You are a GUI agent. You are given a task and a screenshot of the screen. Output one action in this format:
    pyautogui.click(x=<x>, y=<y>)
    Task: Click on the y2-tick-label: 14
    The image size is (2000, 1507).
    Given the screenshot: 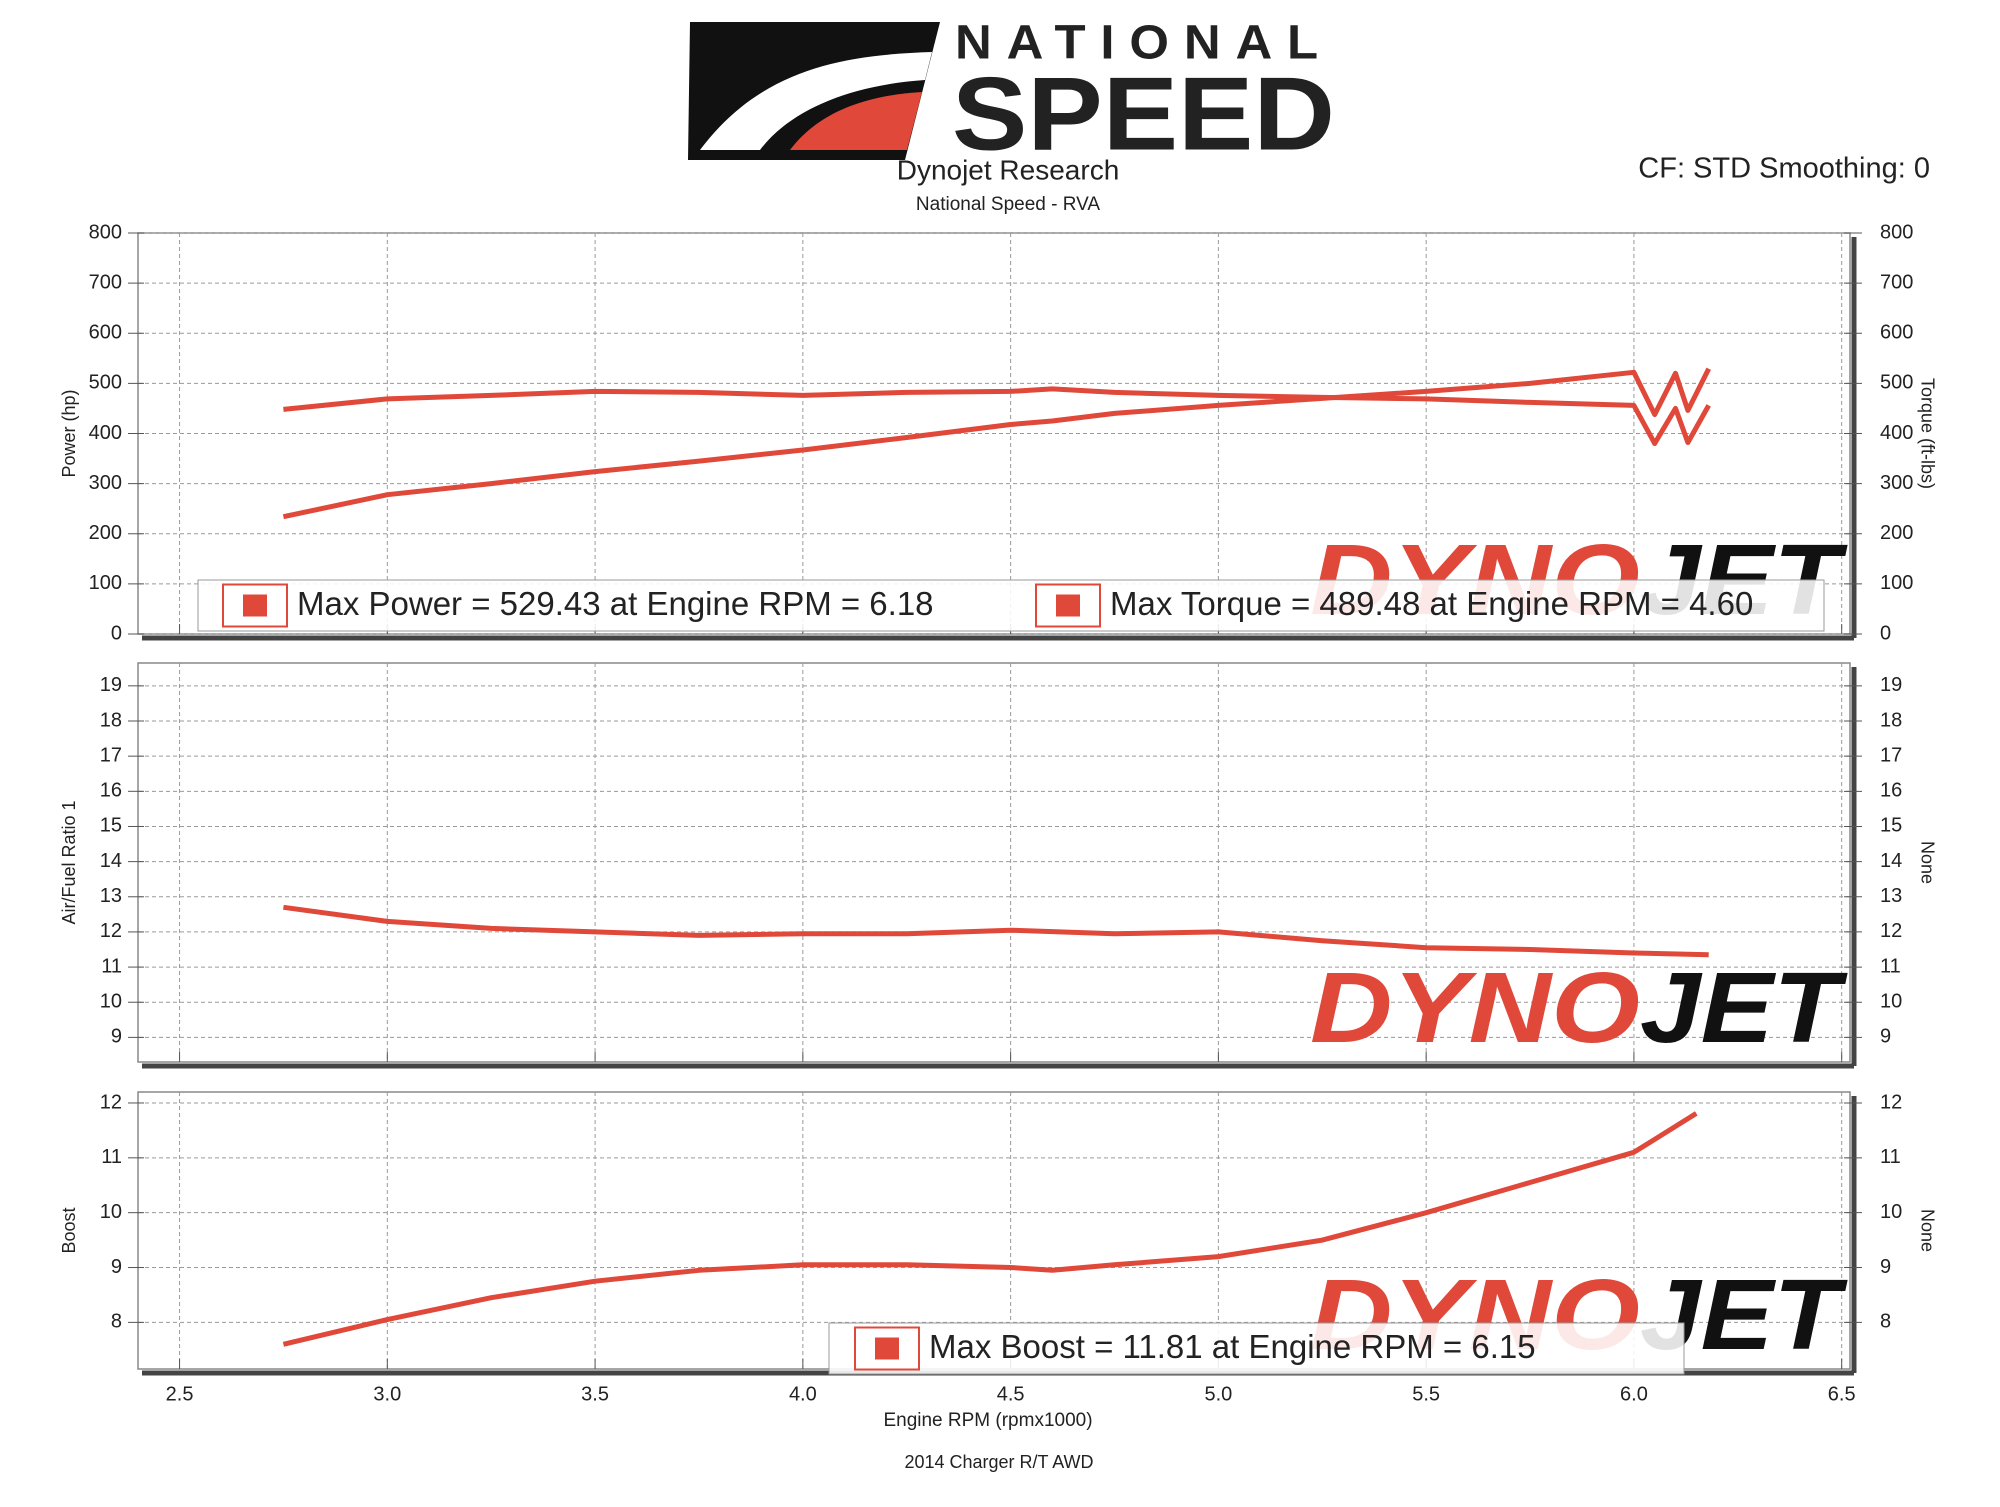 What is the action you would take?
    pyautogui.click(x=1891, y=861)
    